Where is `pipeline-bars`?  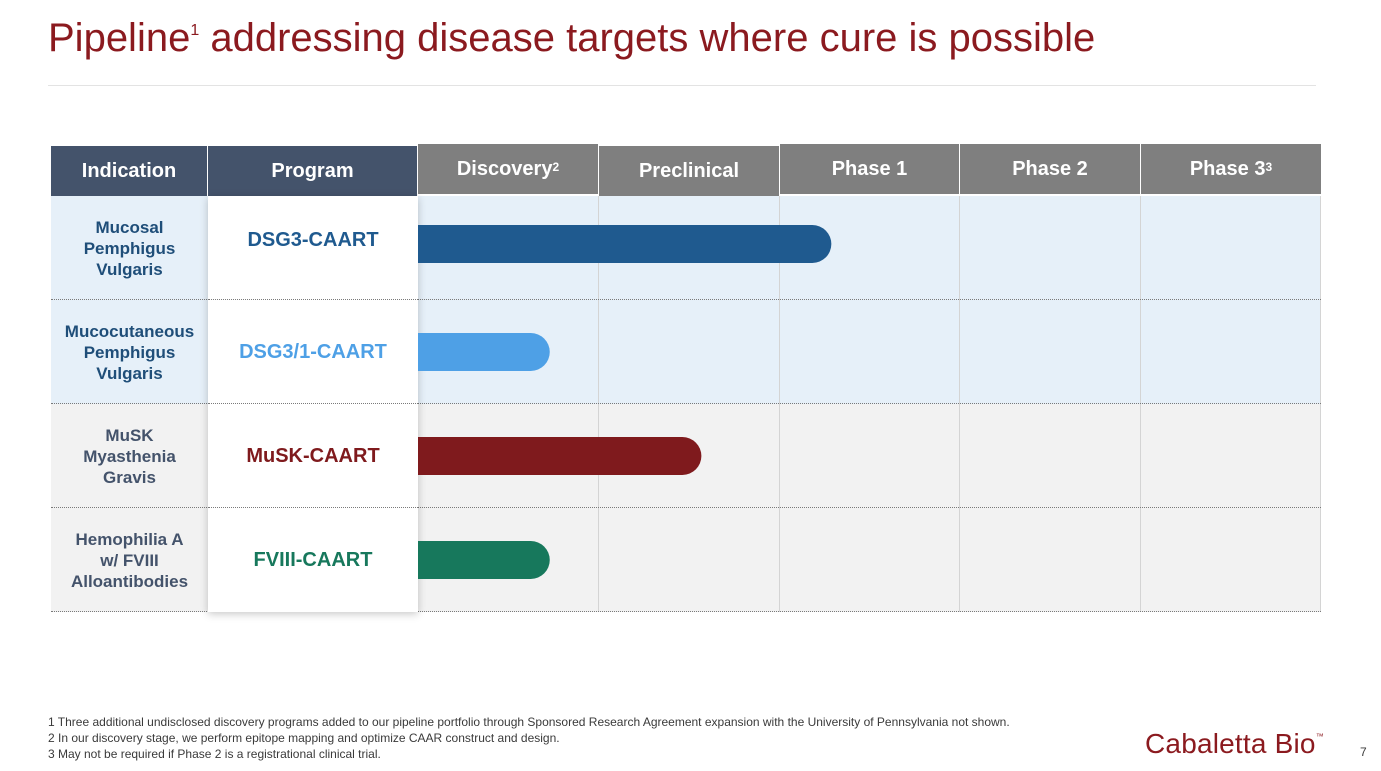 pipeline-bars is located at coordinates (625, 402).